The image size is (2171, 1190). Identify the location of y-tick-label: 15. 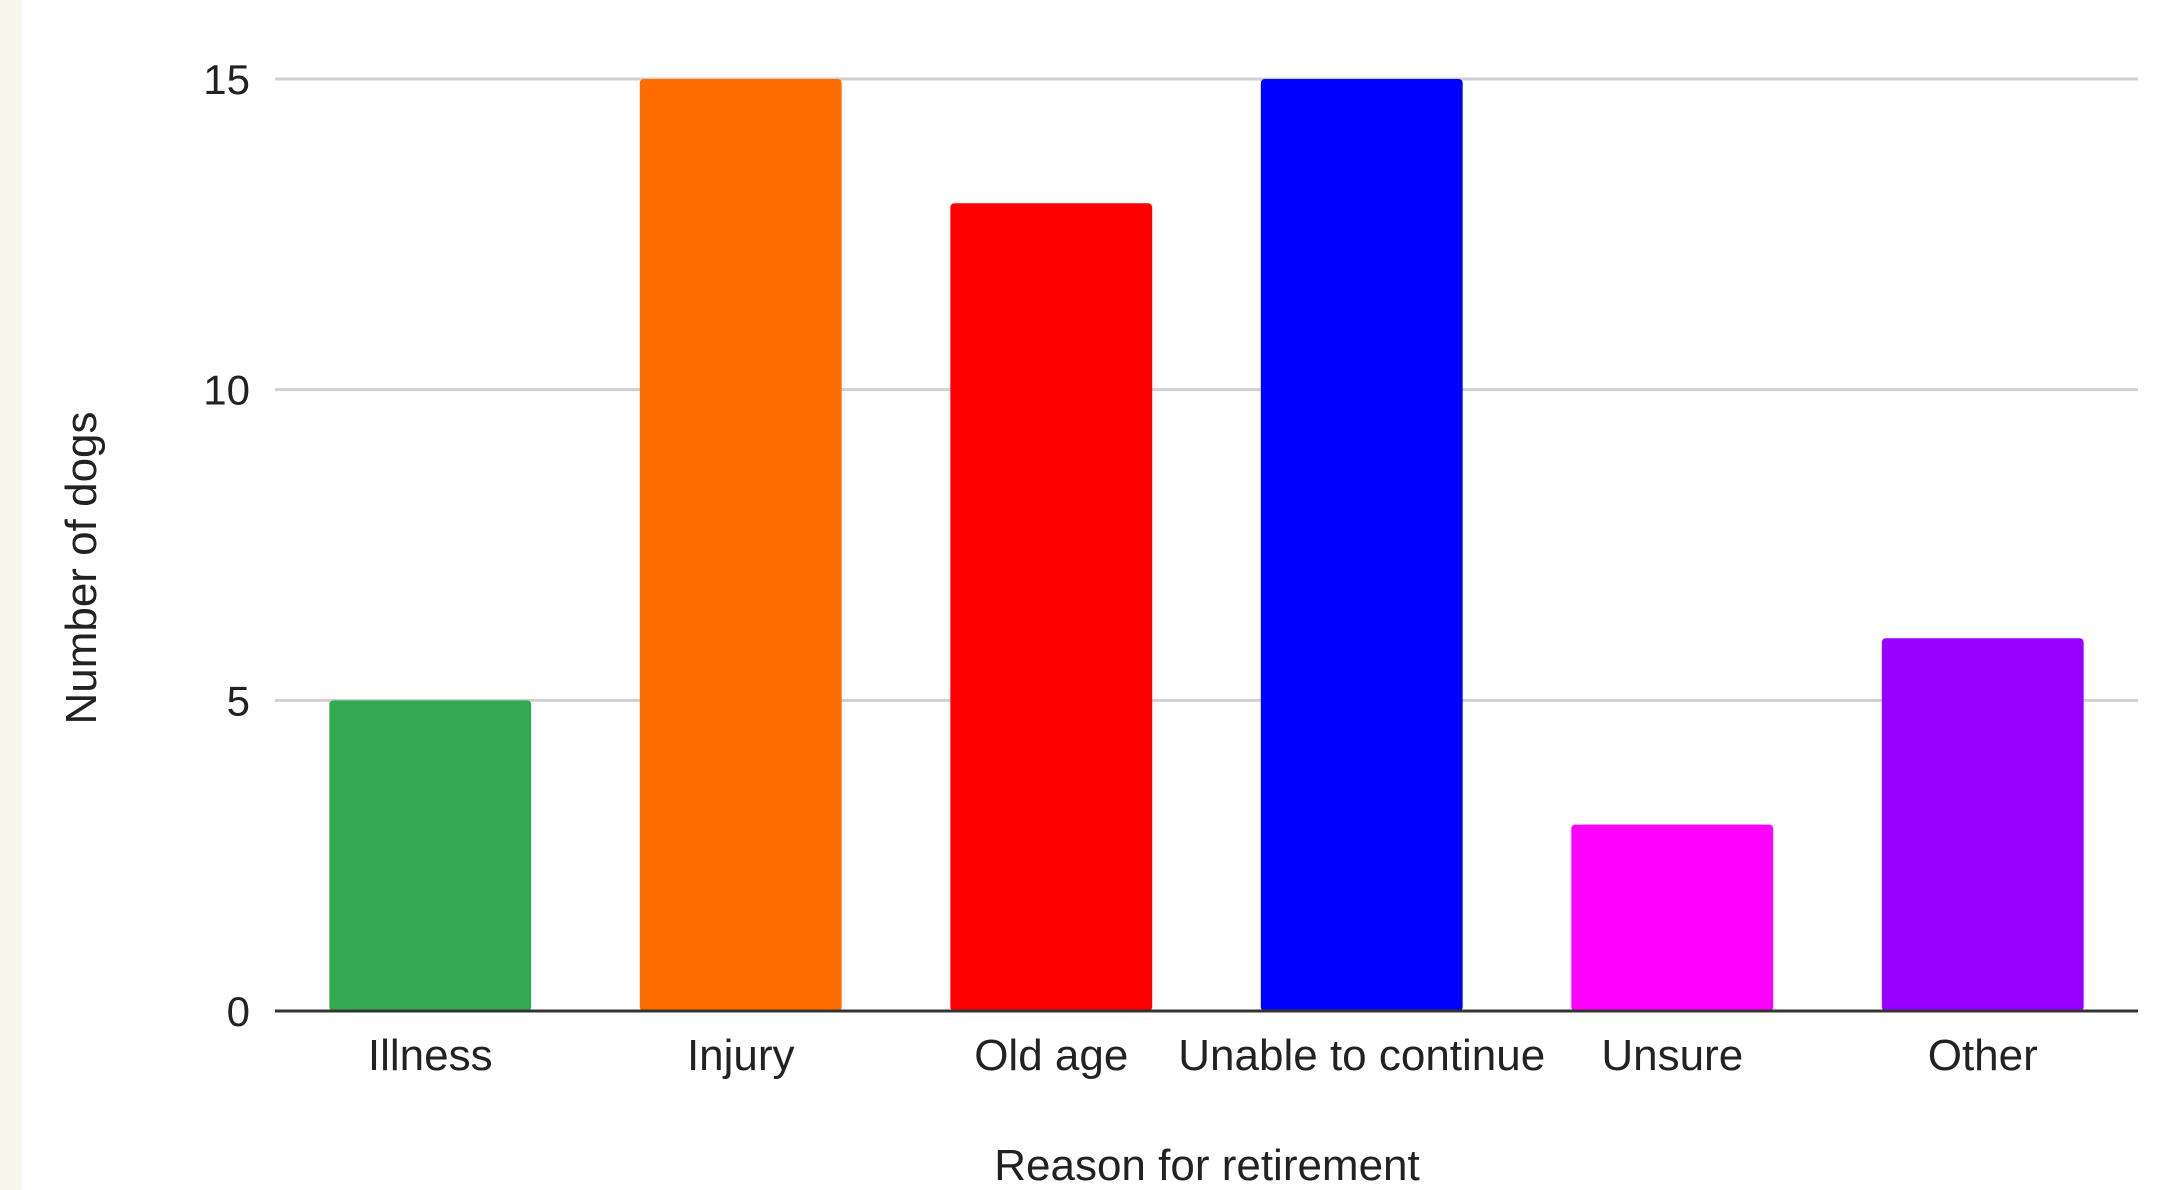
(226, 79).